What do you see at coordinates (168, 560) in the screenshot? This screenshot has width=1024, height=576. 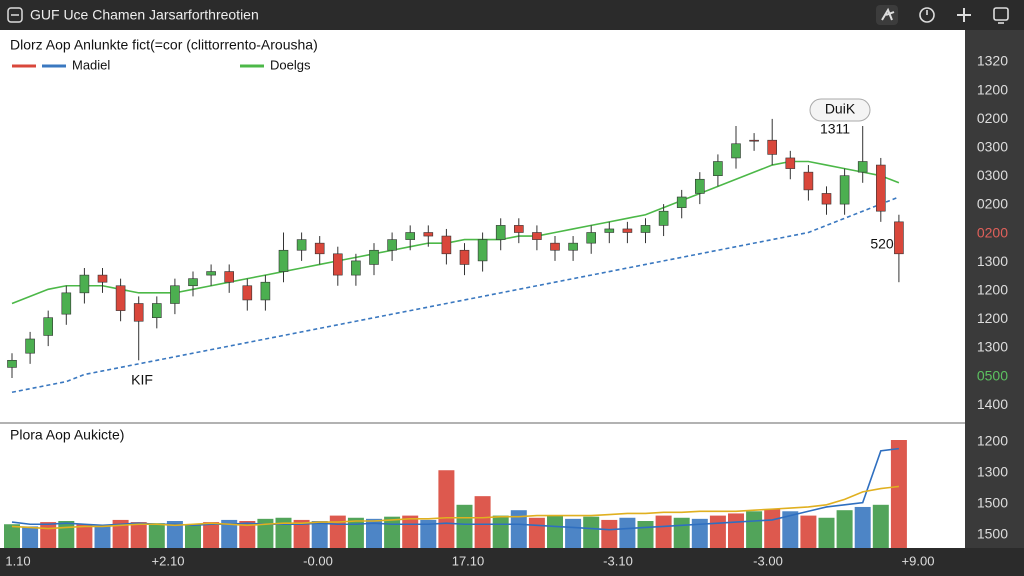 I see `time-axis-label: +2.10` at bounding box center [168, 560].